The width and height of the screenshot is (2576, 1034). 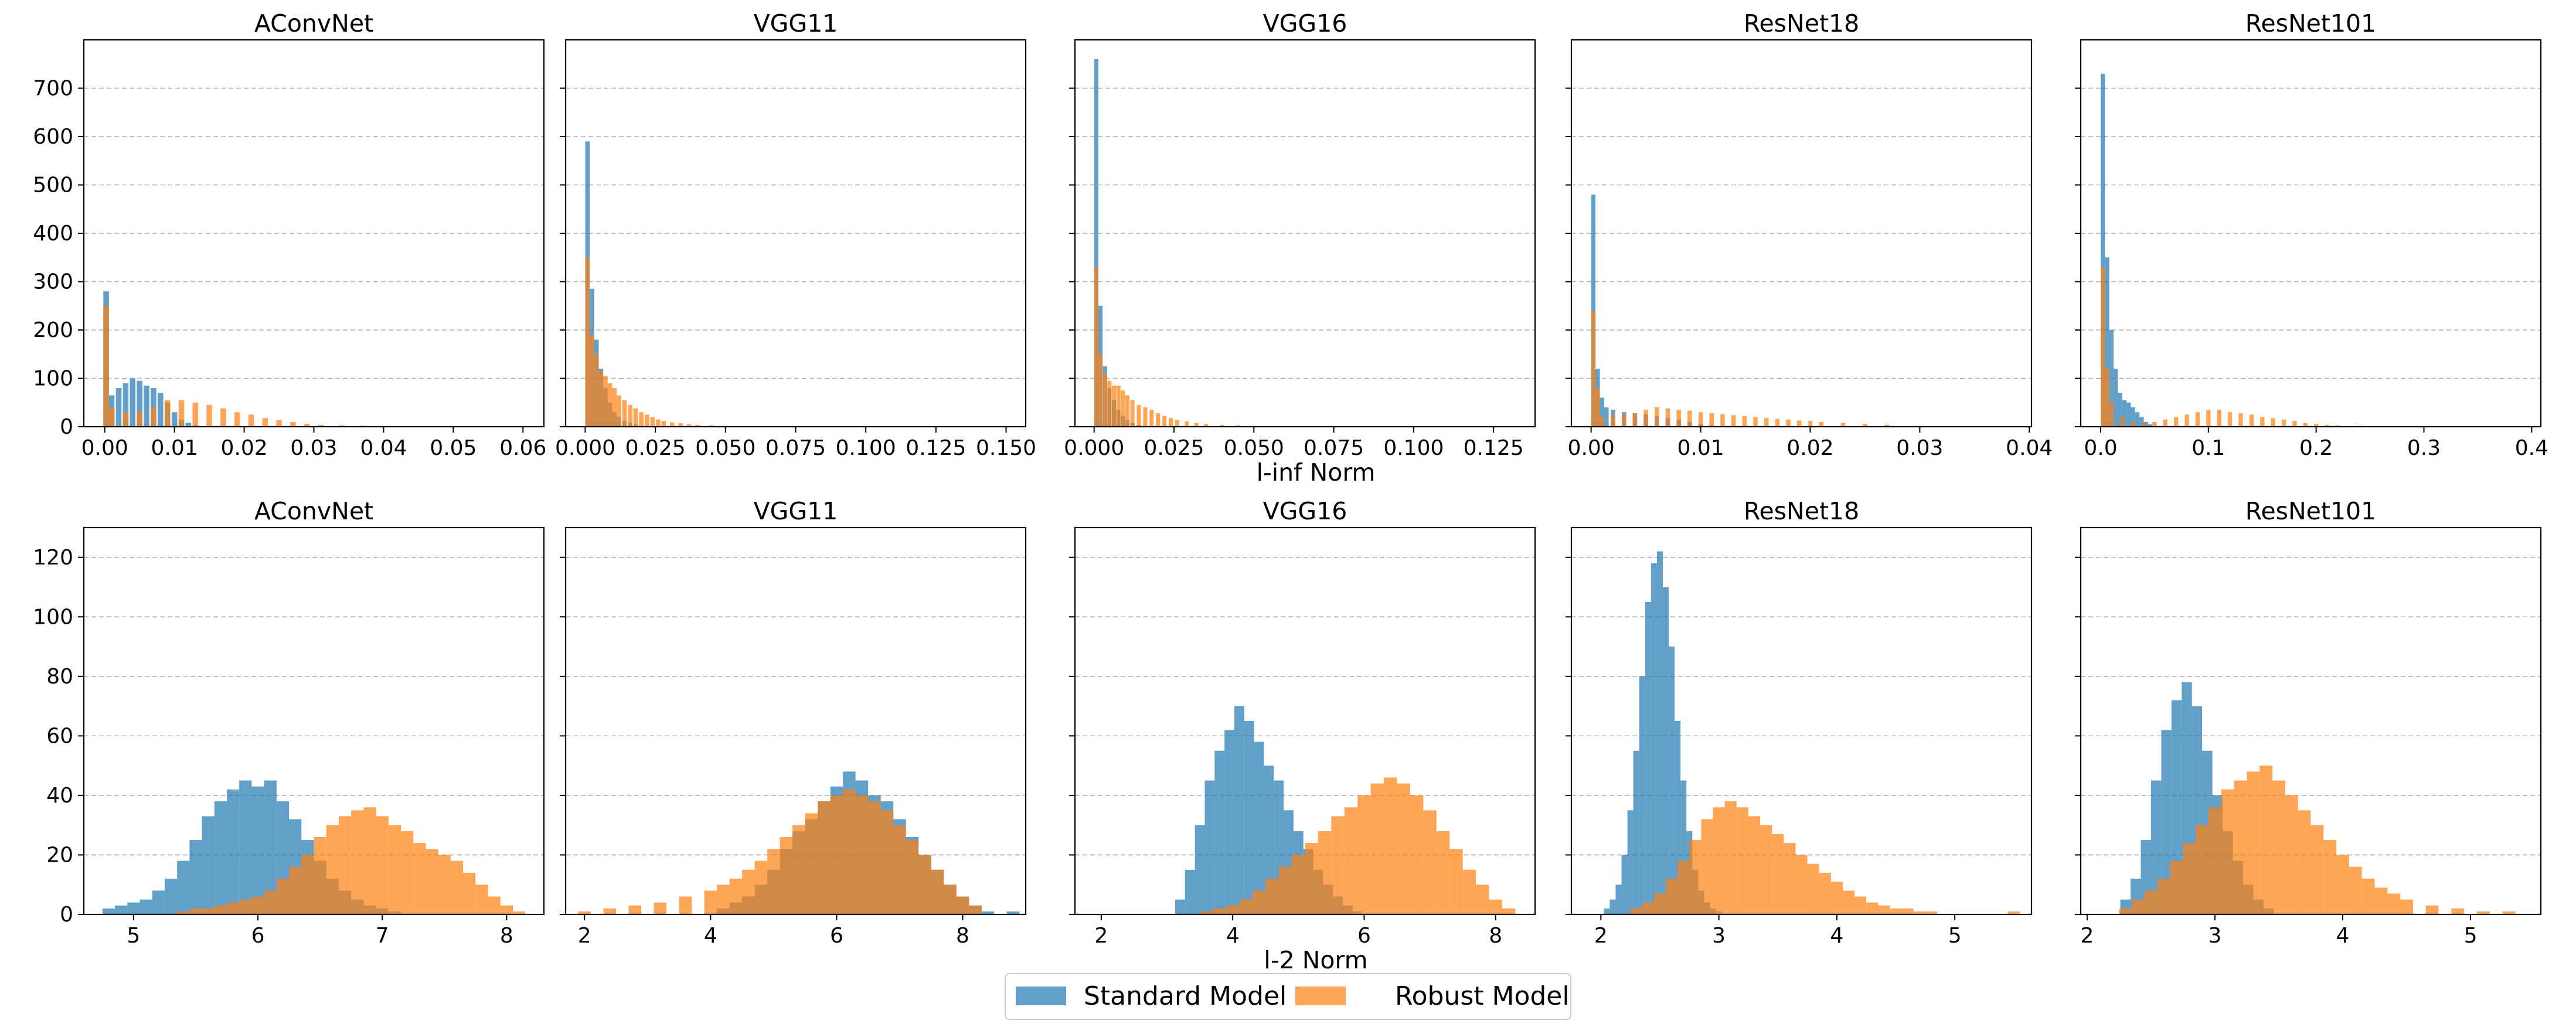 What do you see at coordinates (1288, 996) in the screenshot?
I see `legend-box` at bounding box center [1288, 996].